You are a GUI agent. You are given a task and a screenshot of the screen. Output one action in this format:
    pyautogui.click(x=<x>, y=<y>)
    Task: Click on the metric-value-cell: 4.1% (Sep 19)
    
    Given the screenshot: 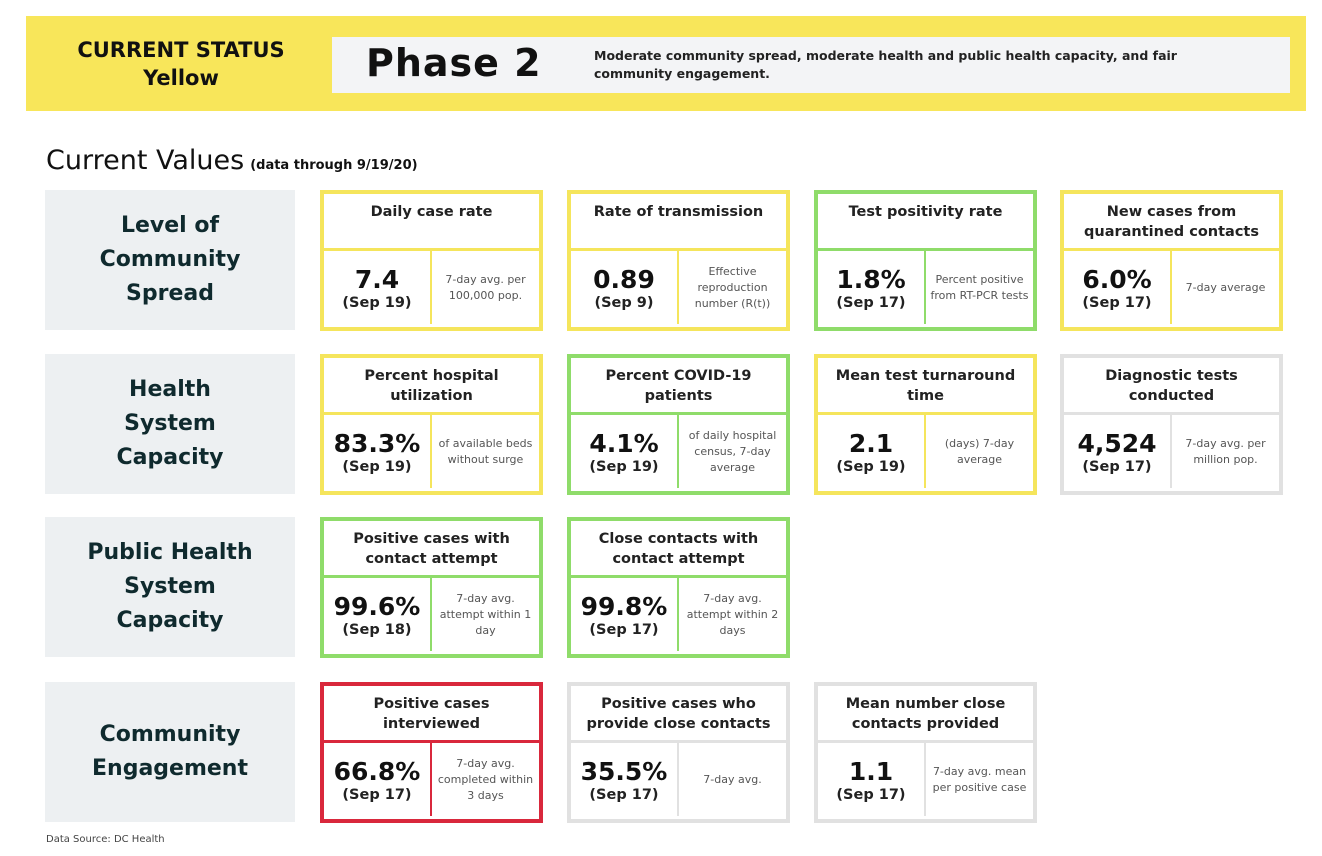 What is the action you would take?
    pyautogui.click(x=625, y=451)
    